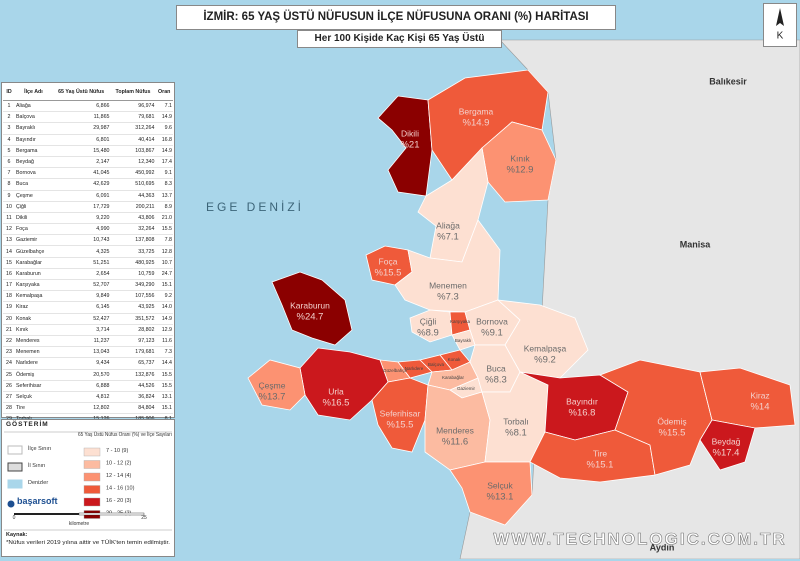 The image size is (800, 561). I want to click on subtitle: Her 100 Kişide Kaç Kişi 65 Yaş Üstü, so click(399, 39).